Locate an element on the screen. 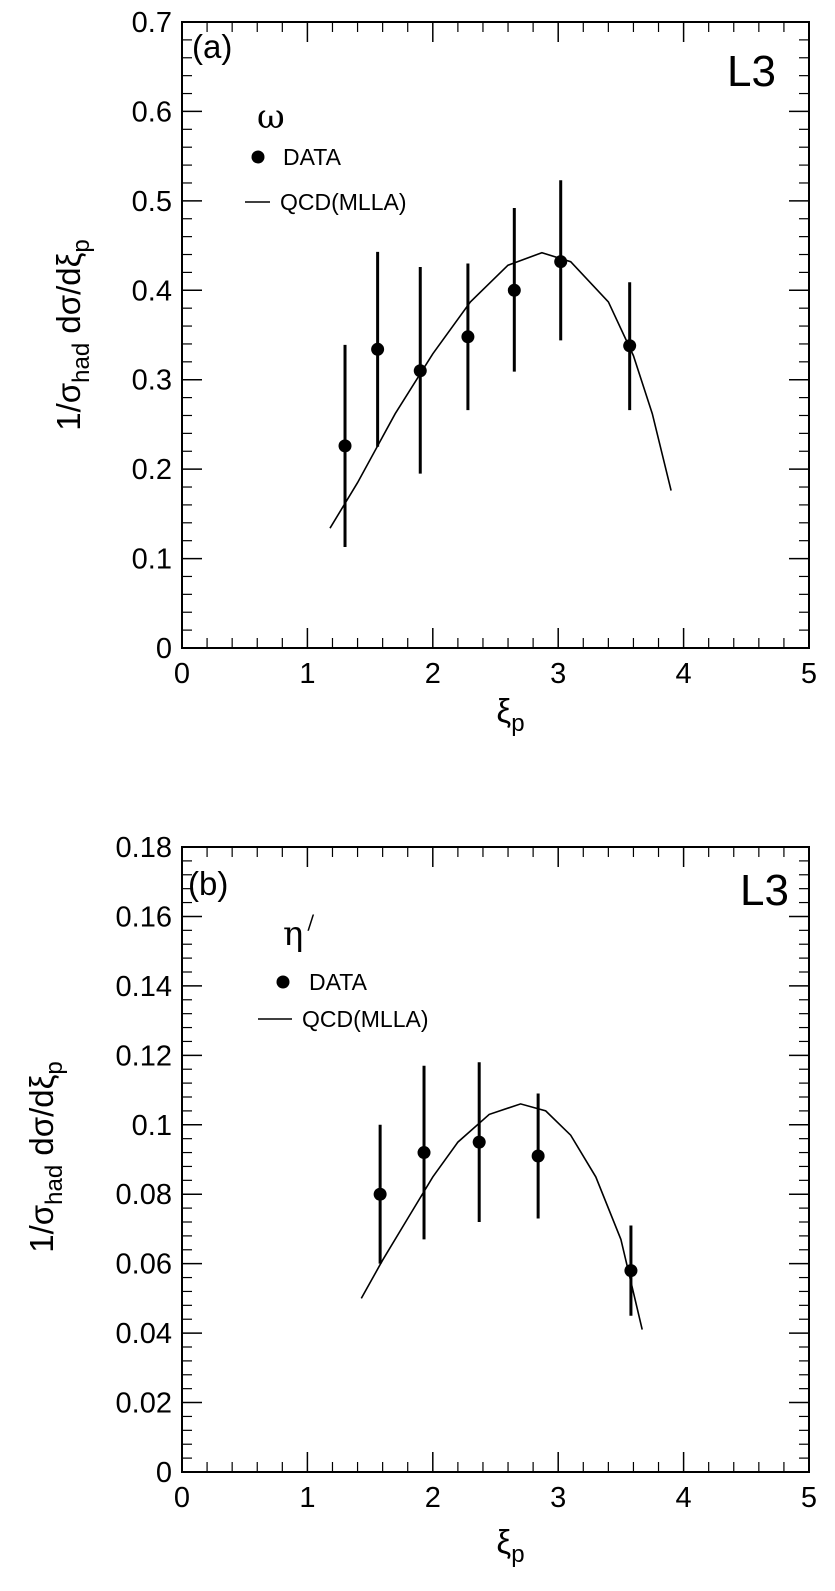  y-tick-label: 0.6 is located at coordinates (152, 112).